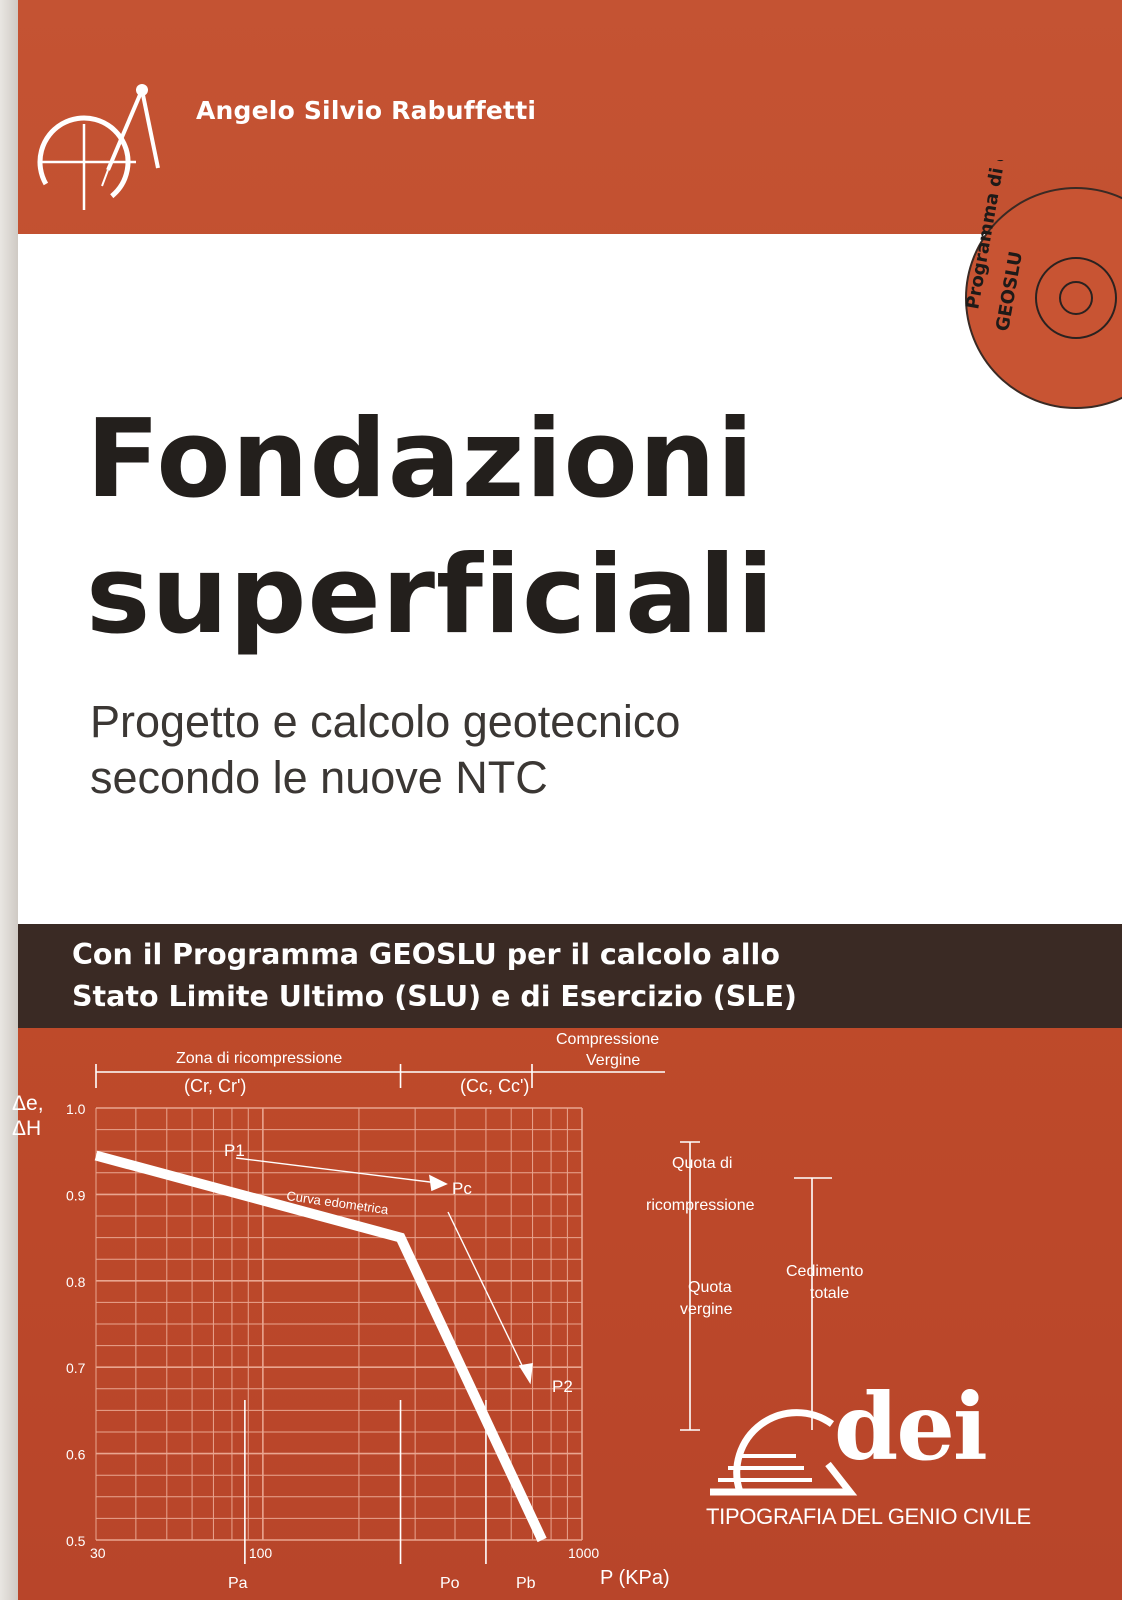 The width and height of the screenshot is (1122, 1600). I want to click on point-label-p1: P1, so click(234, 1150).